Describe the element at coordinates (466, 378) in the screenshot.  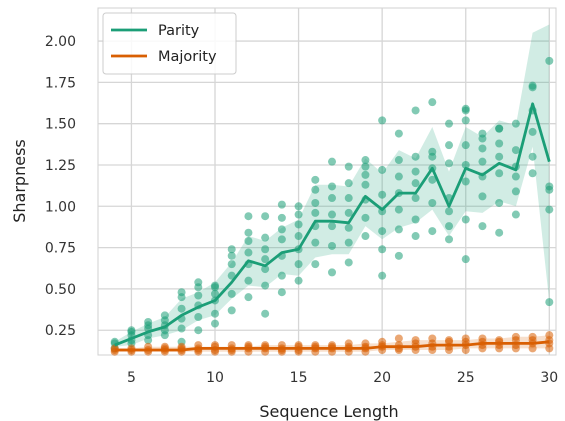
I see `x-tick-label: 25` at that location.